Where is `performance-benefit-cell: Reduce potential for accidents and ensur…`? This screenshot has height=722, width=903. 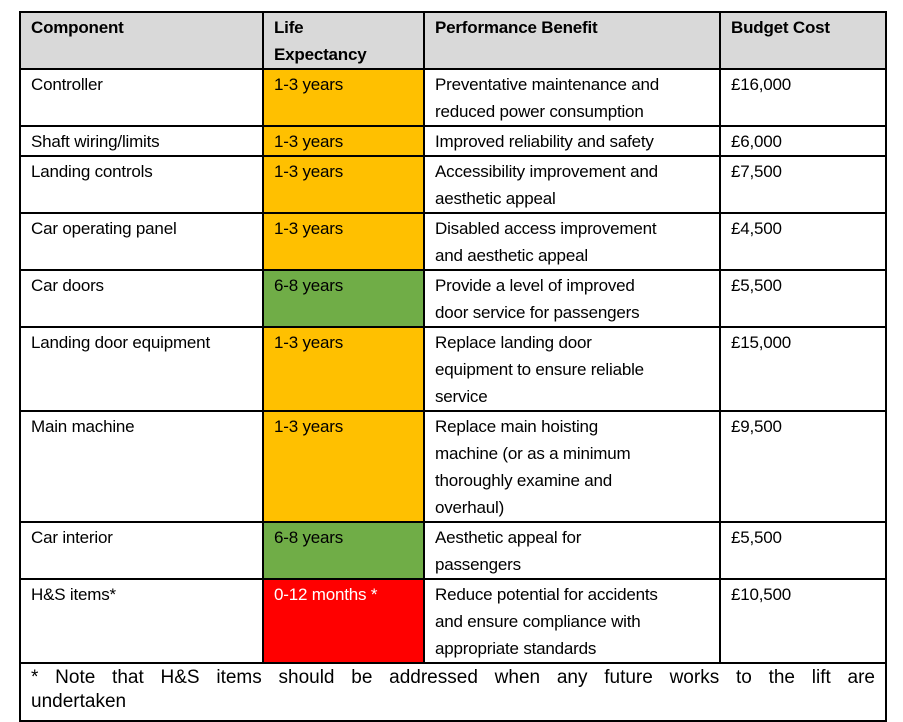 performance-benefit-cell: Reduce potential for accidents and ensur… is located at coordinates (572, 621).